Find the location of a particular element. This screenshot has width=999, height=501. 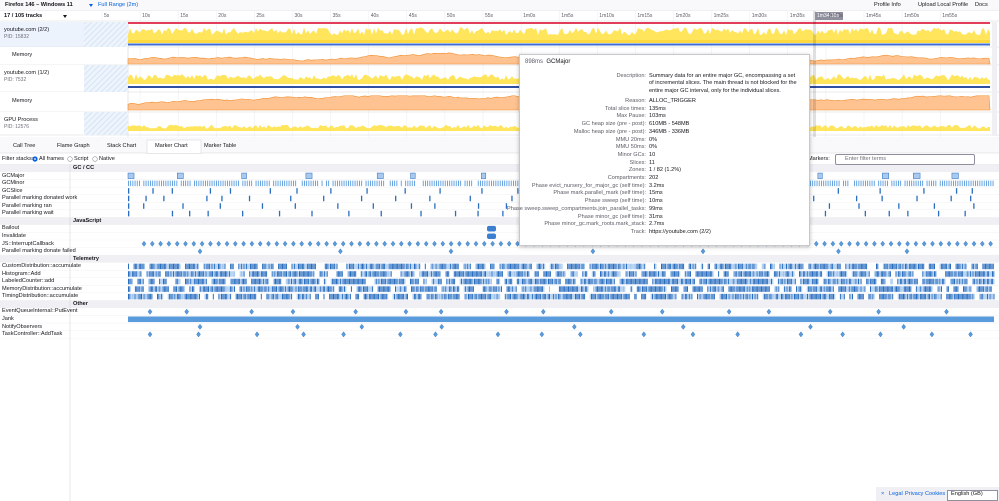

footer-link: Legal is located at coordinates (896, 494).